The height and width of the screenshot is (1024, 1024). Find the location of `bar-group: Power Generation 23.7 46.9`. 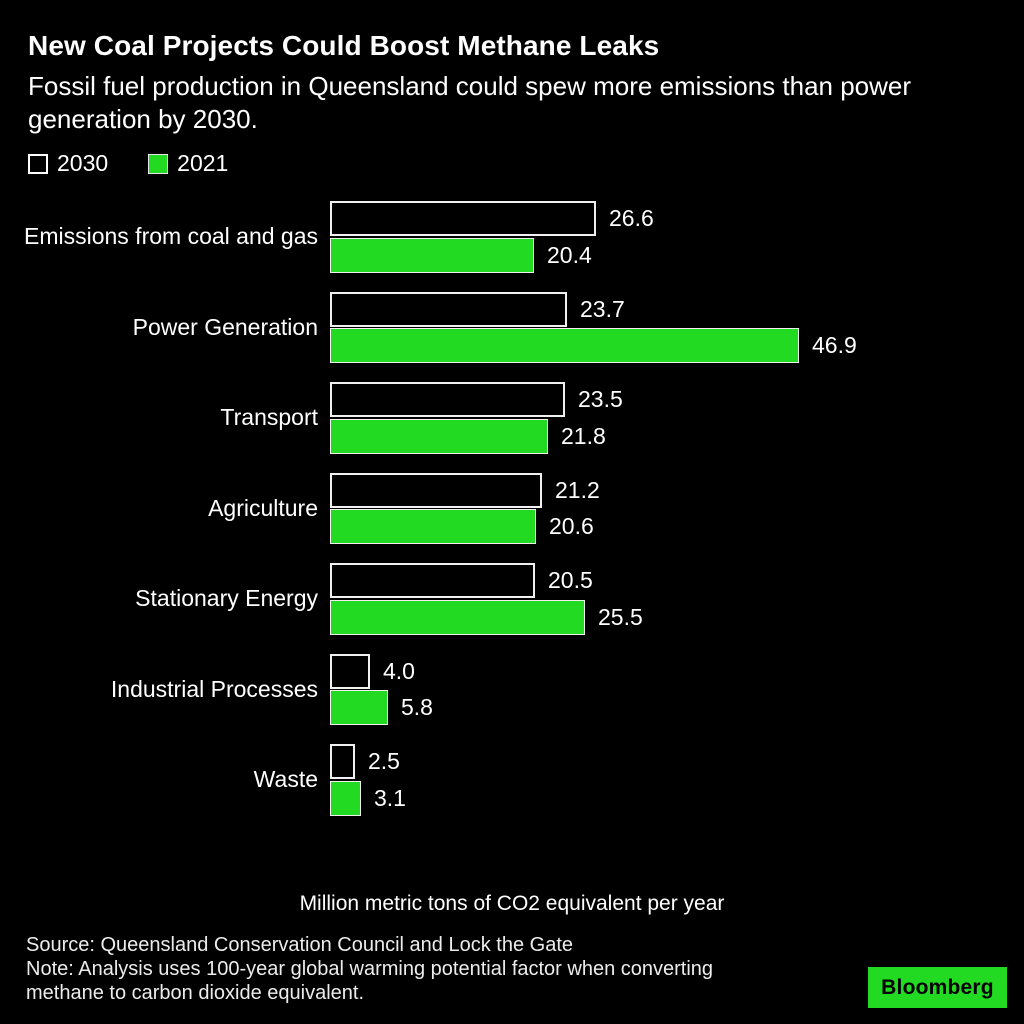

bar-group: Power Generation 23.7 46.9 is located at coordinates (512, 327).